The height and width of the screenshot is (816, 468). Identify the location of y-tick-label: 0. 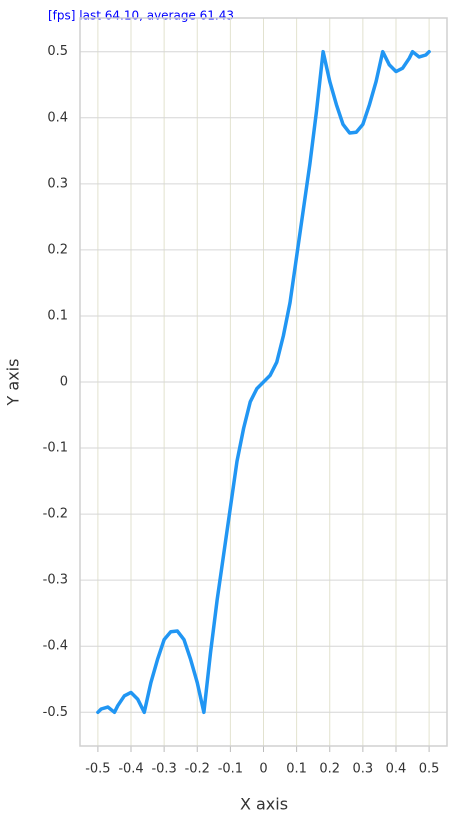
(64, 382).